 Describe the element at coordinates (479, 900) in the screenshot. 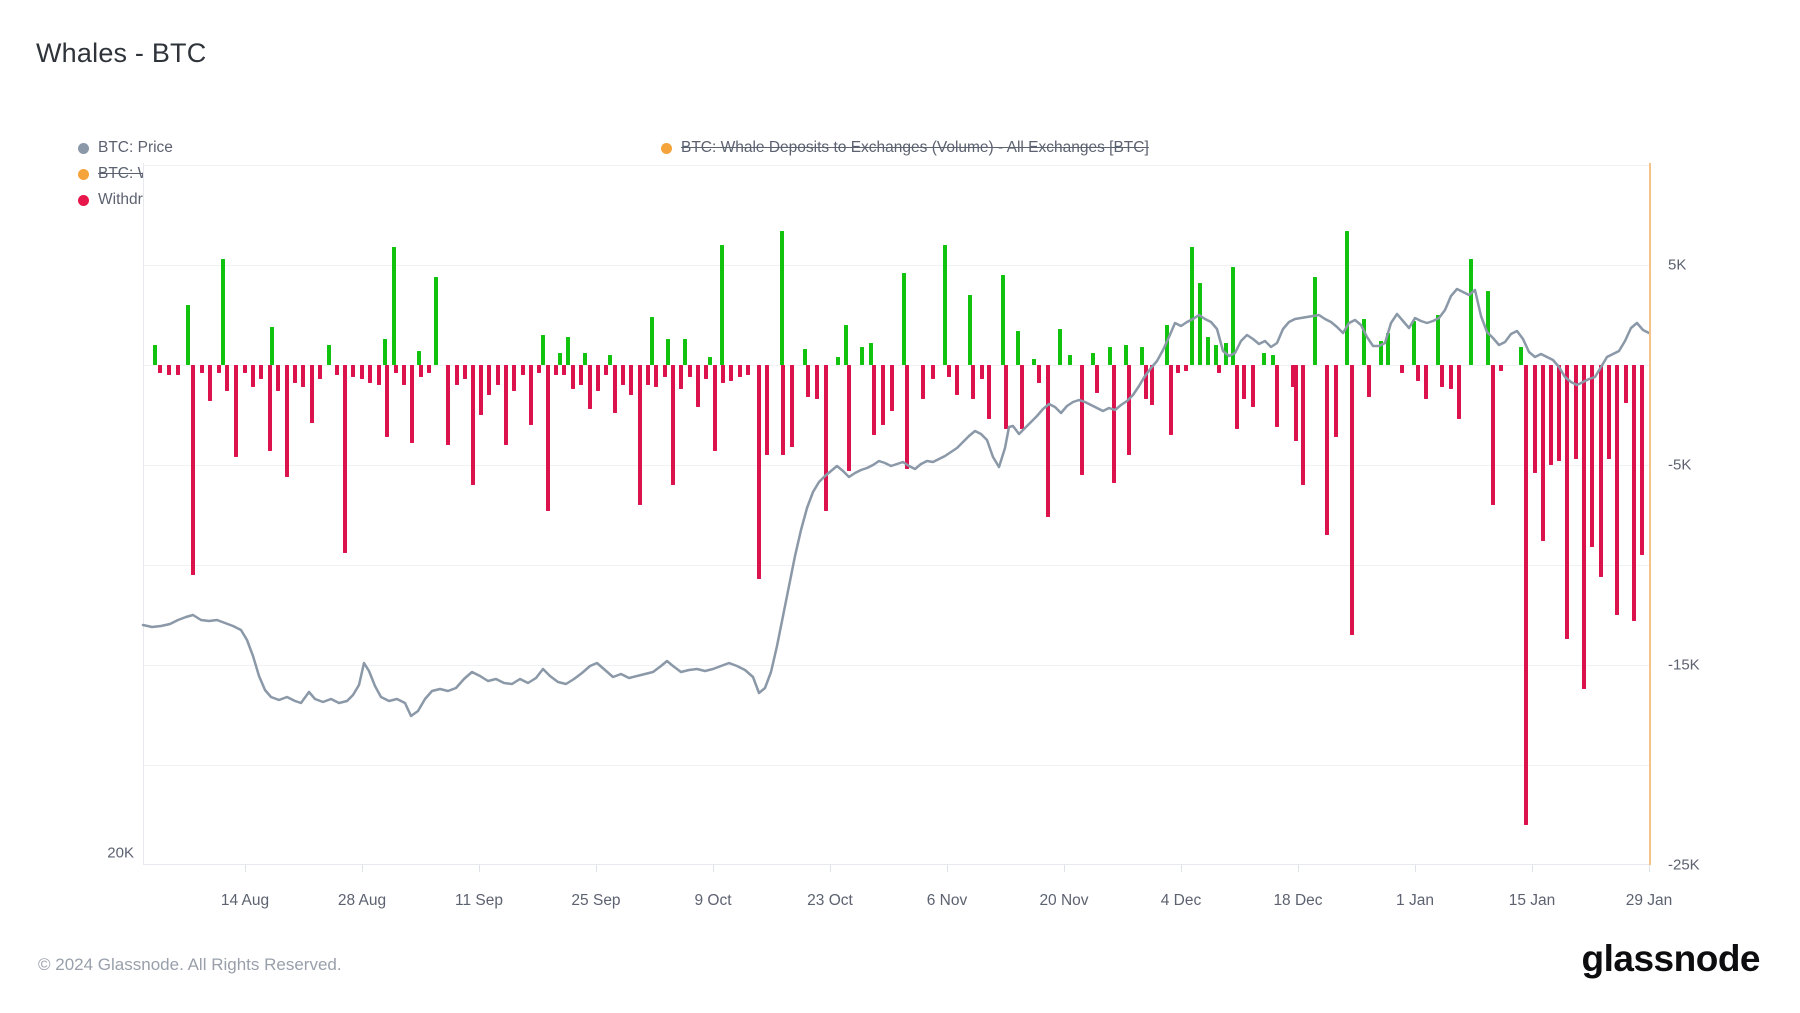

I see `x-axis-label: 11 Sep` at that location.